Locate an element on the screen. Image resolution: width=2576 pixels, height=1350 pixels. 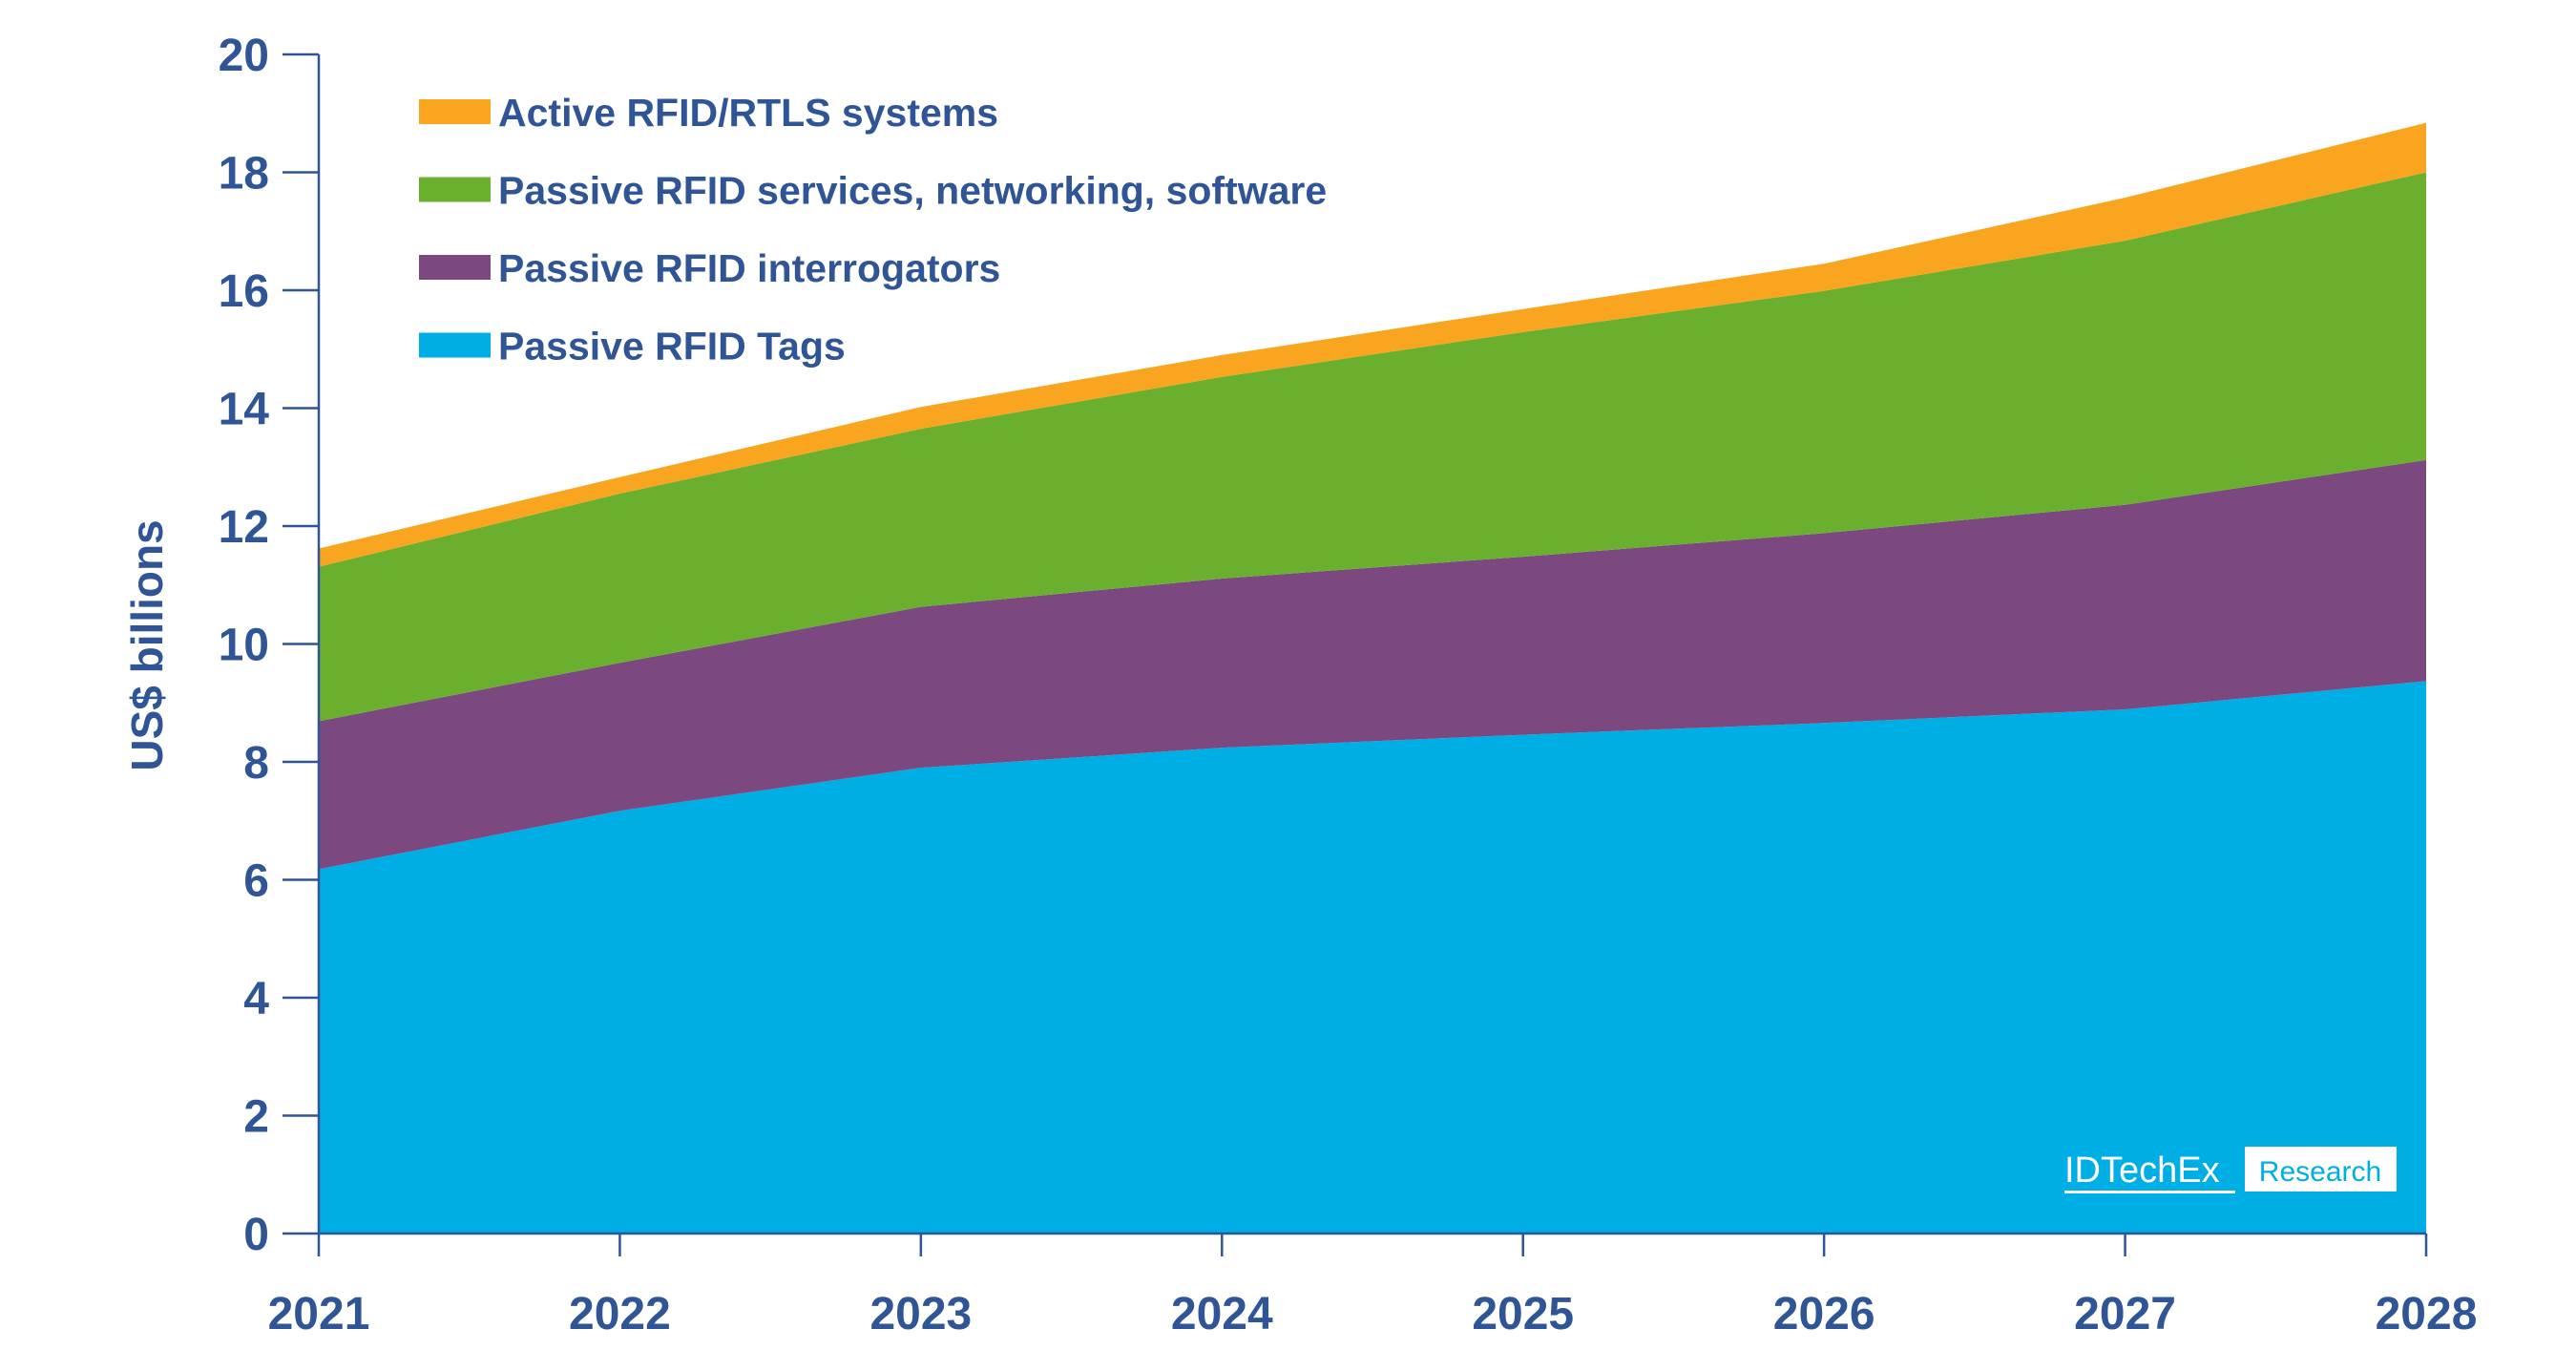
y-tick-label: 4 is located at coordinates (256, 999).